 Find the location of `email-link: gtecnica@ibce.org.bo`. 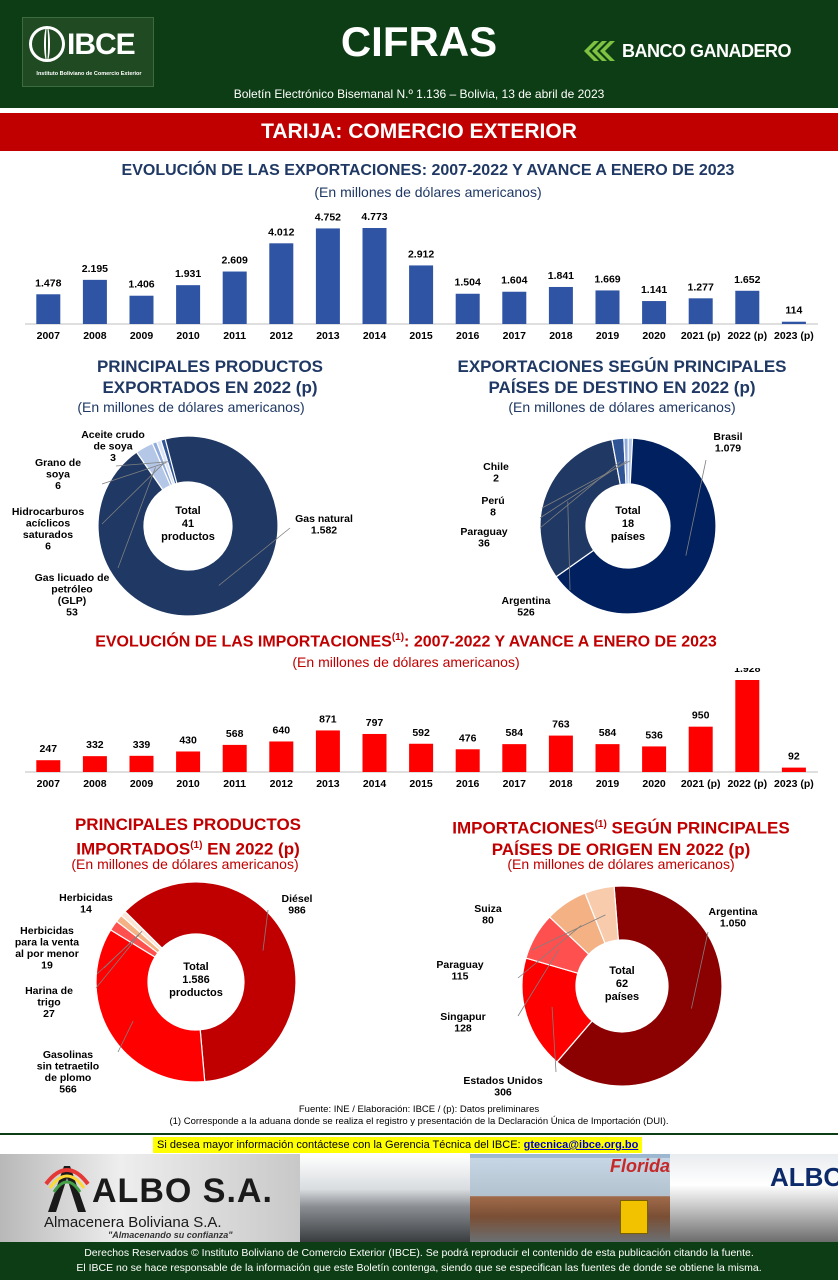

email-link: gtecnica@ibce.org.bo is located at coordinates (581, 1145).